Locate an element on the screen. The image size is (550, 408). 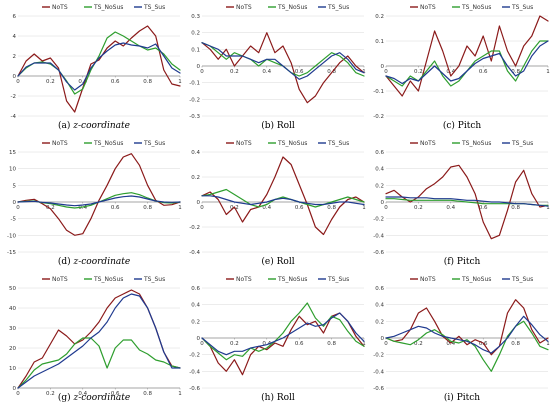
caption-label: (i) is located at coordinates (450, 398).